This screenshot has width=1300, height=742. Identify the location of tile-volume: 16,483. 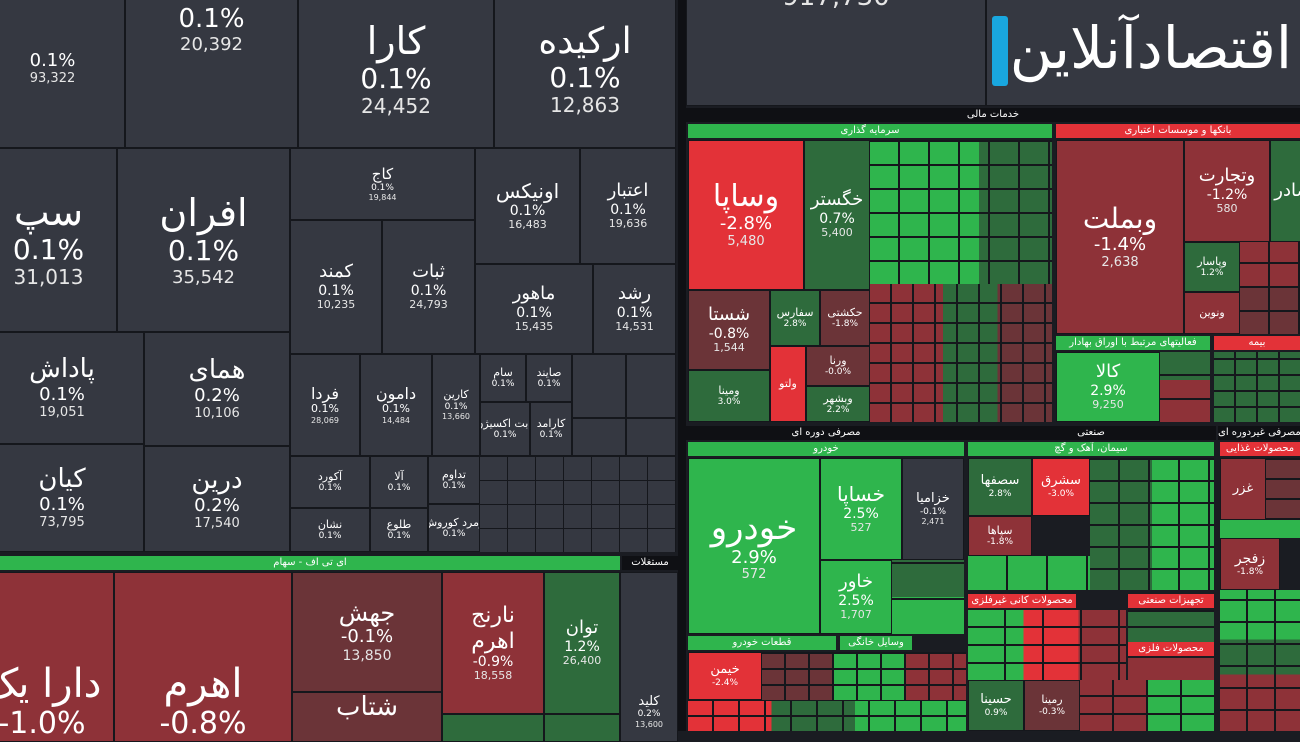
(527, 225).